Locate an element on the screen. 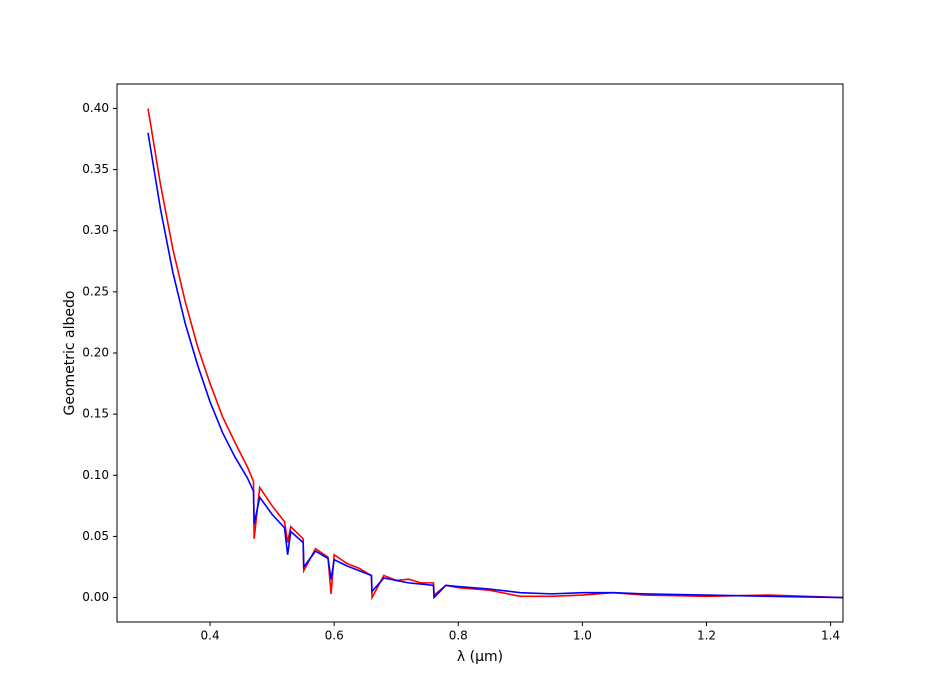 The height and width of the screenshot is (700, 937). x-tick-label: 0.4 is located at coordinates (210, 636).